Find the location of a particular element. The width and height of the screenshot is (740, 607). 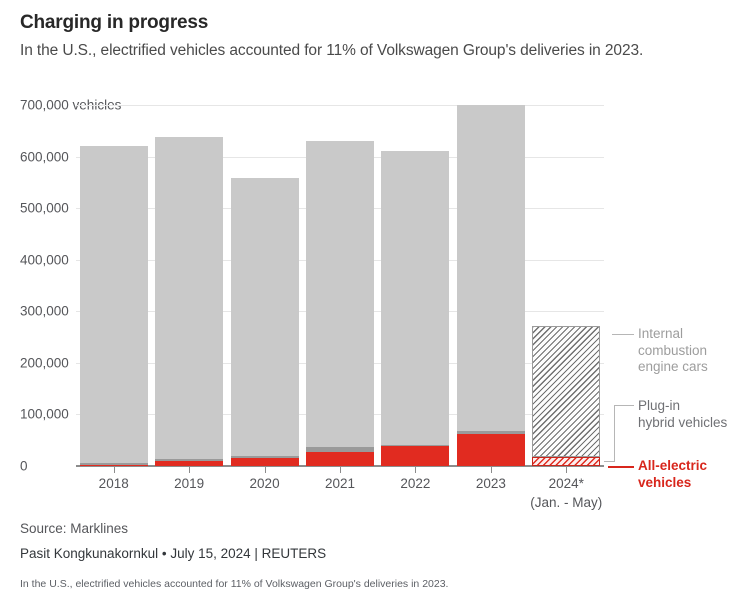

page-title: Charging in progress is located at coordinates (114, 22).